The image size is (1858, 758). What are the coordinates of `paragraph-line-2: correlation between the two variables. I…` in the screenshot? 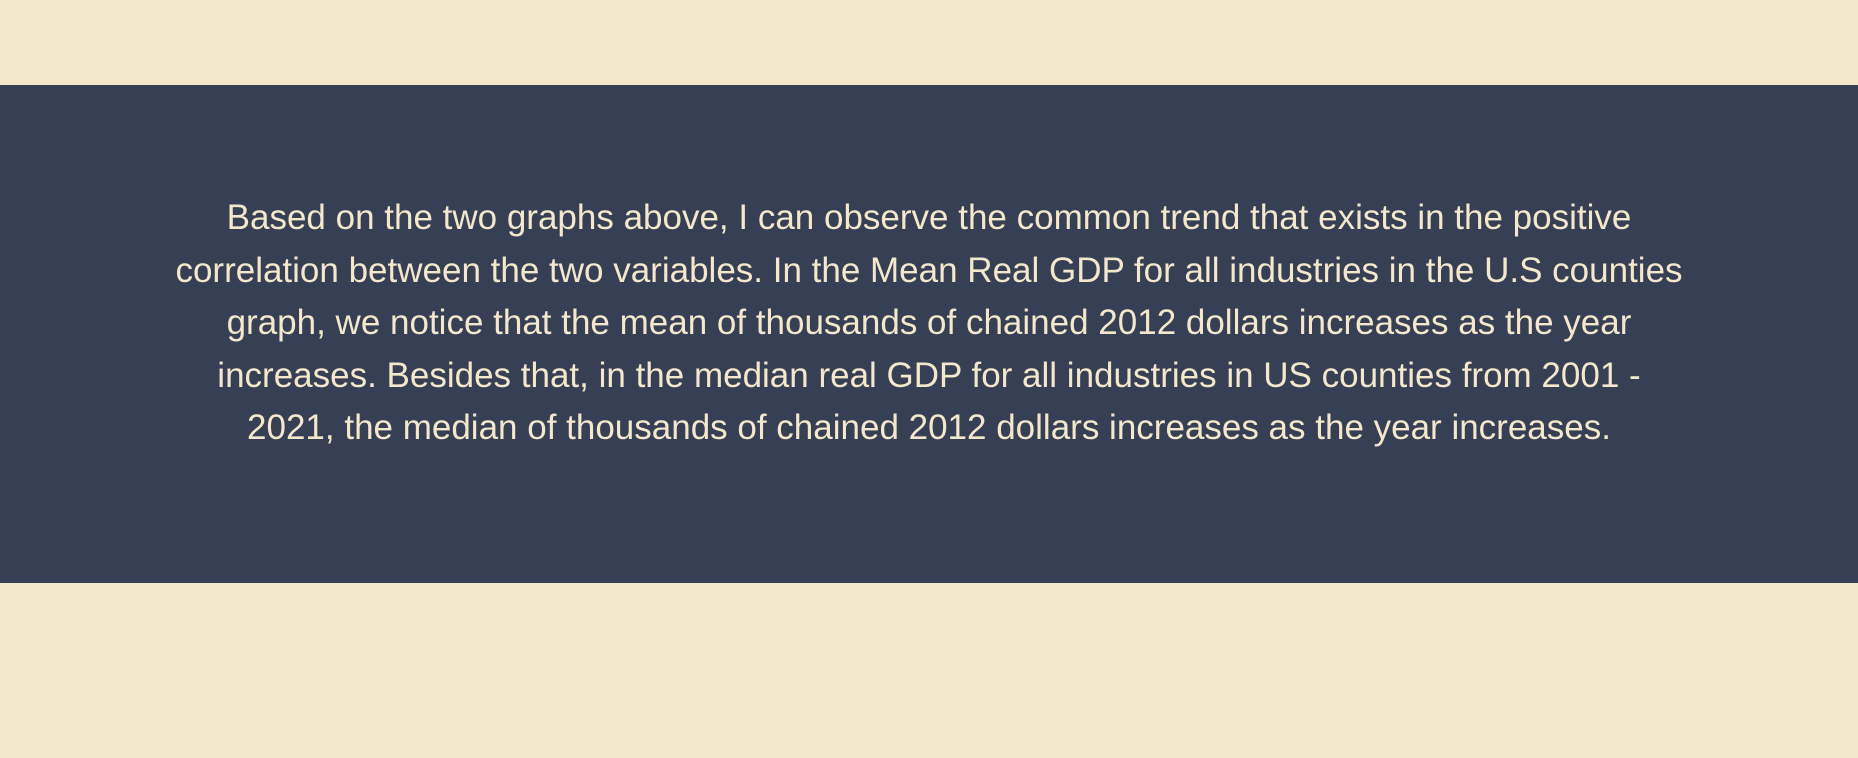 It's located at (929, 270).